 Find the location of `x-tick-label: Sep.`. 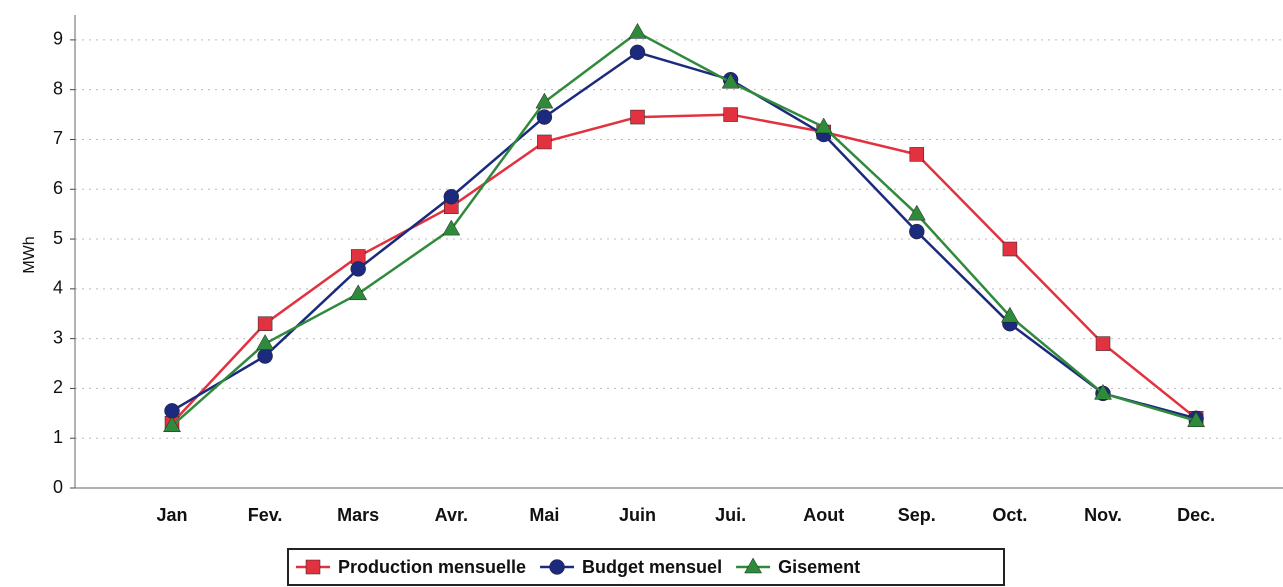

x-tick-label: Sep. is located at coordinates (917, 515).